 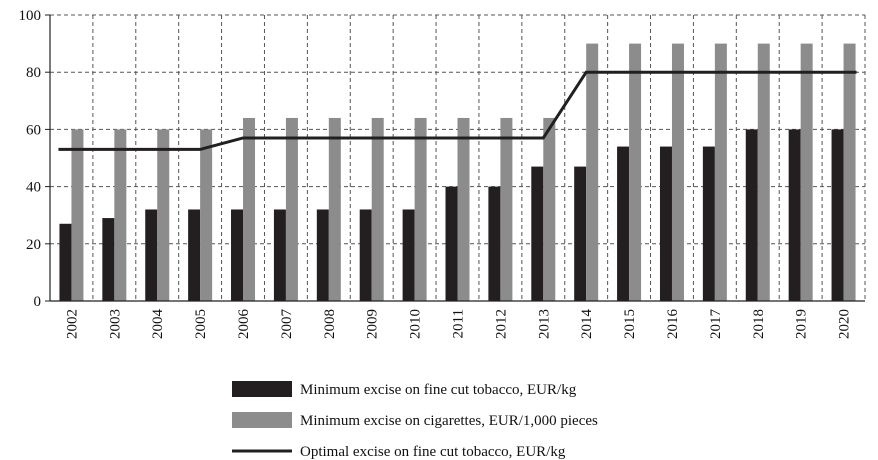 What do you see at coordinates (544, 324) in the screenshot?
I see `x-tick-label: 2013` at bounding box center [544, 324].